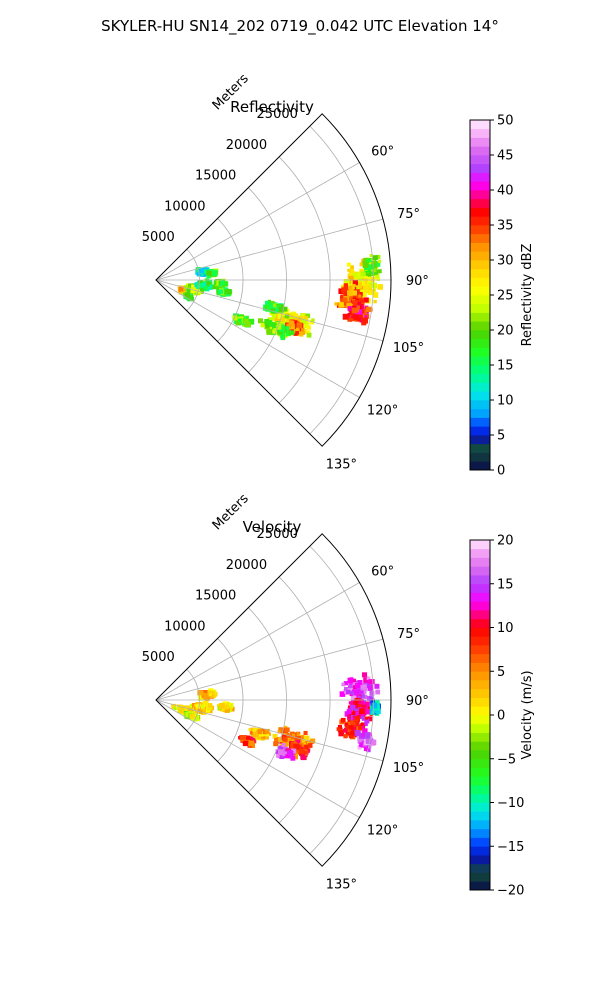 The height and width of the screenshot is (1000, 600). What do you see at coordinates (158, 237) in the screenshot?
I see `radial-tick-label: 5000` at bounding box center [158, 237].